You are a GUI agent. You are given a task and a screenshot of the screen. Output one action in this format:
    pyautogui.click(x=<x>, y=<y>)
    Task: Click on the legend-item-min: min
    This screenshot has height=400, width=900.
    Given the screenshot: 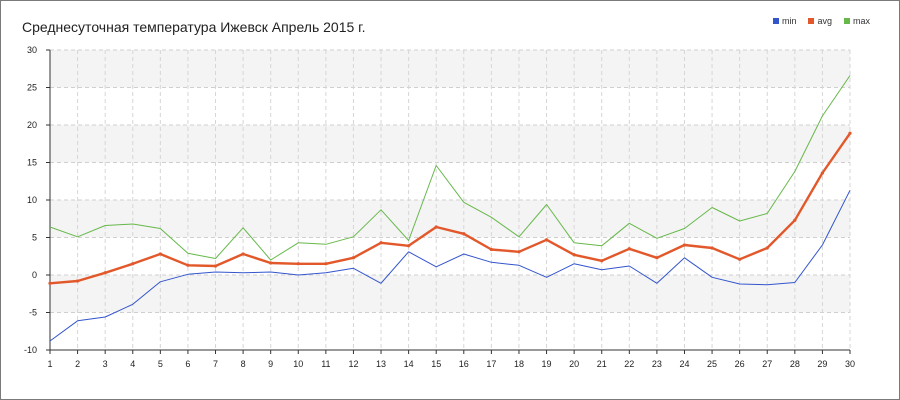 What is the action you would take?
    pyautogui.click(x=784, y=21)
    